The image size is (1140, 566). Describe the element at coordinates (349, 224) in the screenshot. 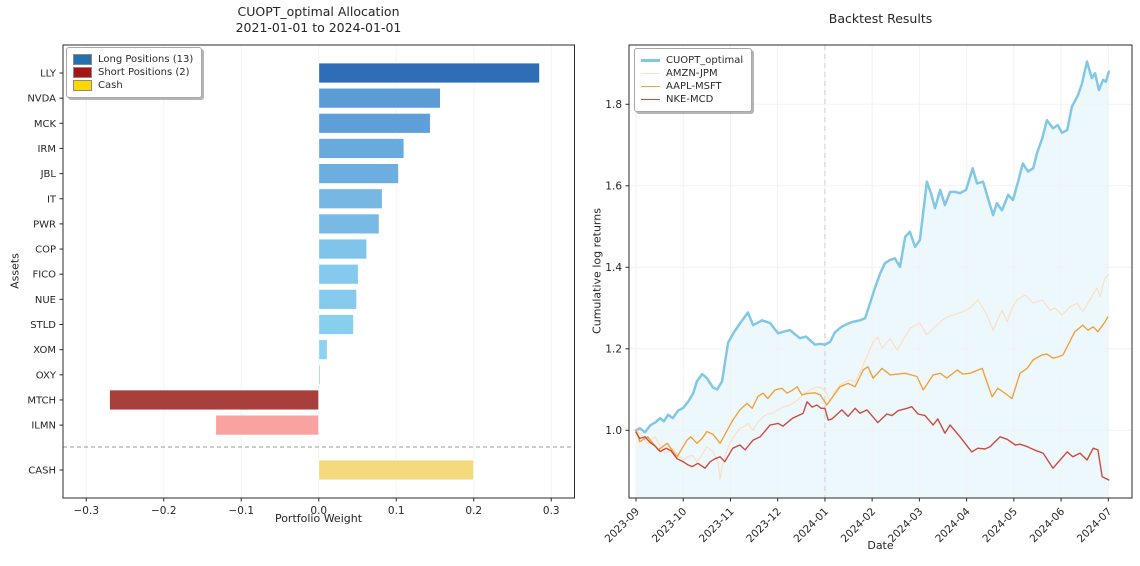

I see `bar-PWR` at that location.